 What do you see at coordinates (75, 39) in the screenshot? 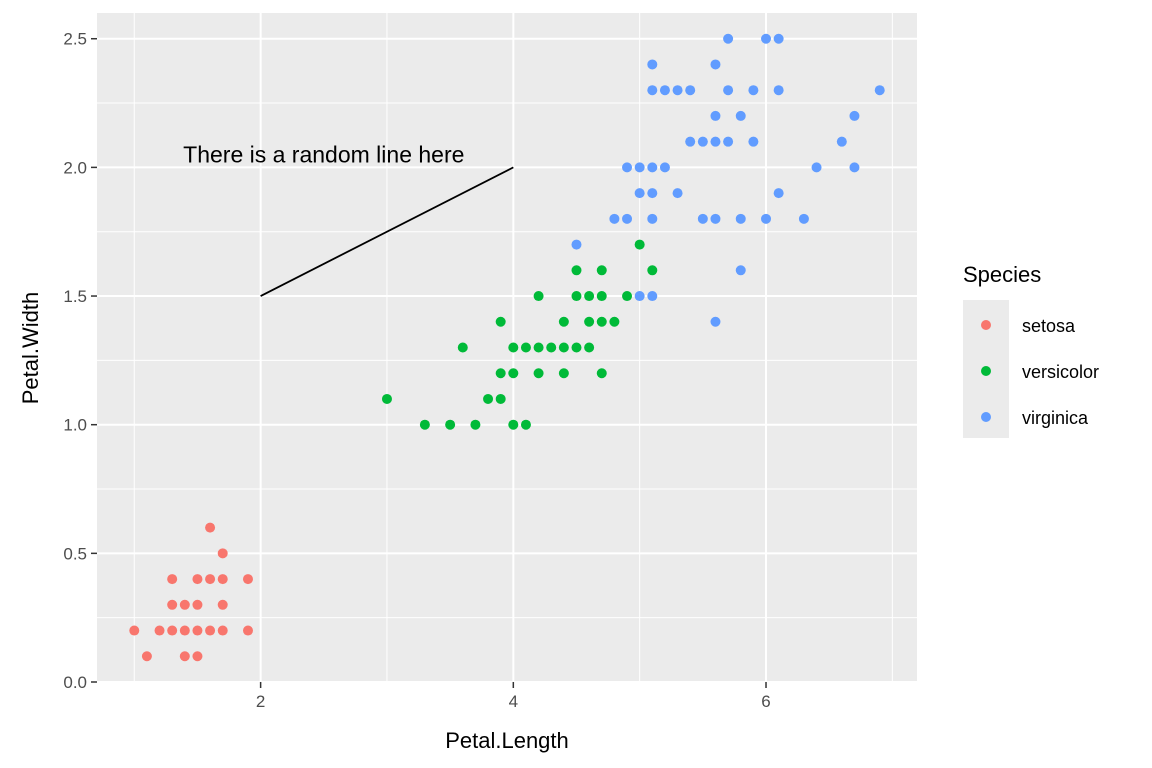
I see `y-tick-label: 2.5` at bounding box center [75, 39].